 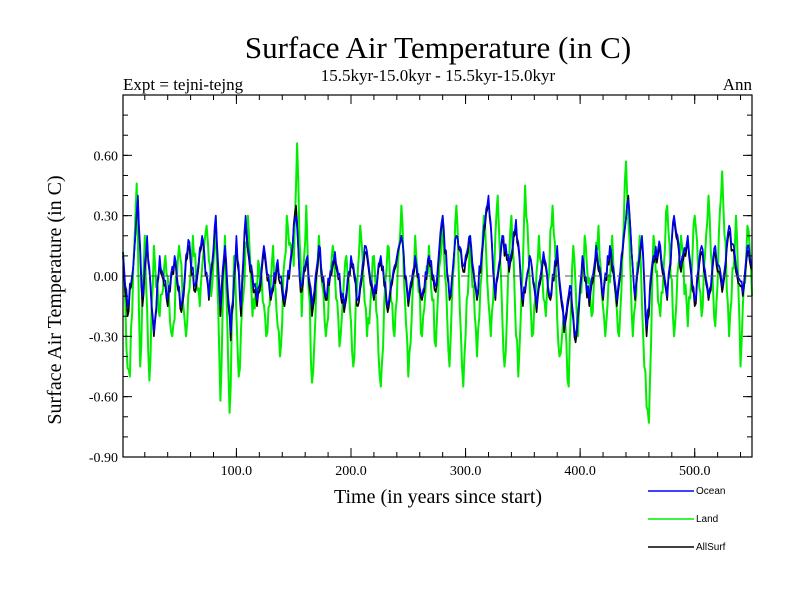 I want to click on period-label: 15.5kyr-15.0kyr - 15.5kyr-15.0kyr, so click(x=438, y=75).